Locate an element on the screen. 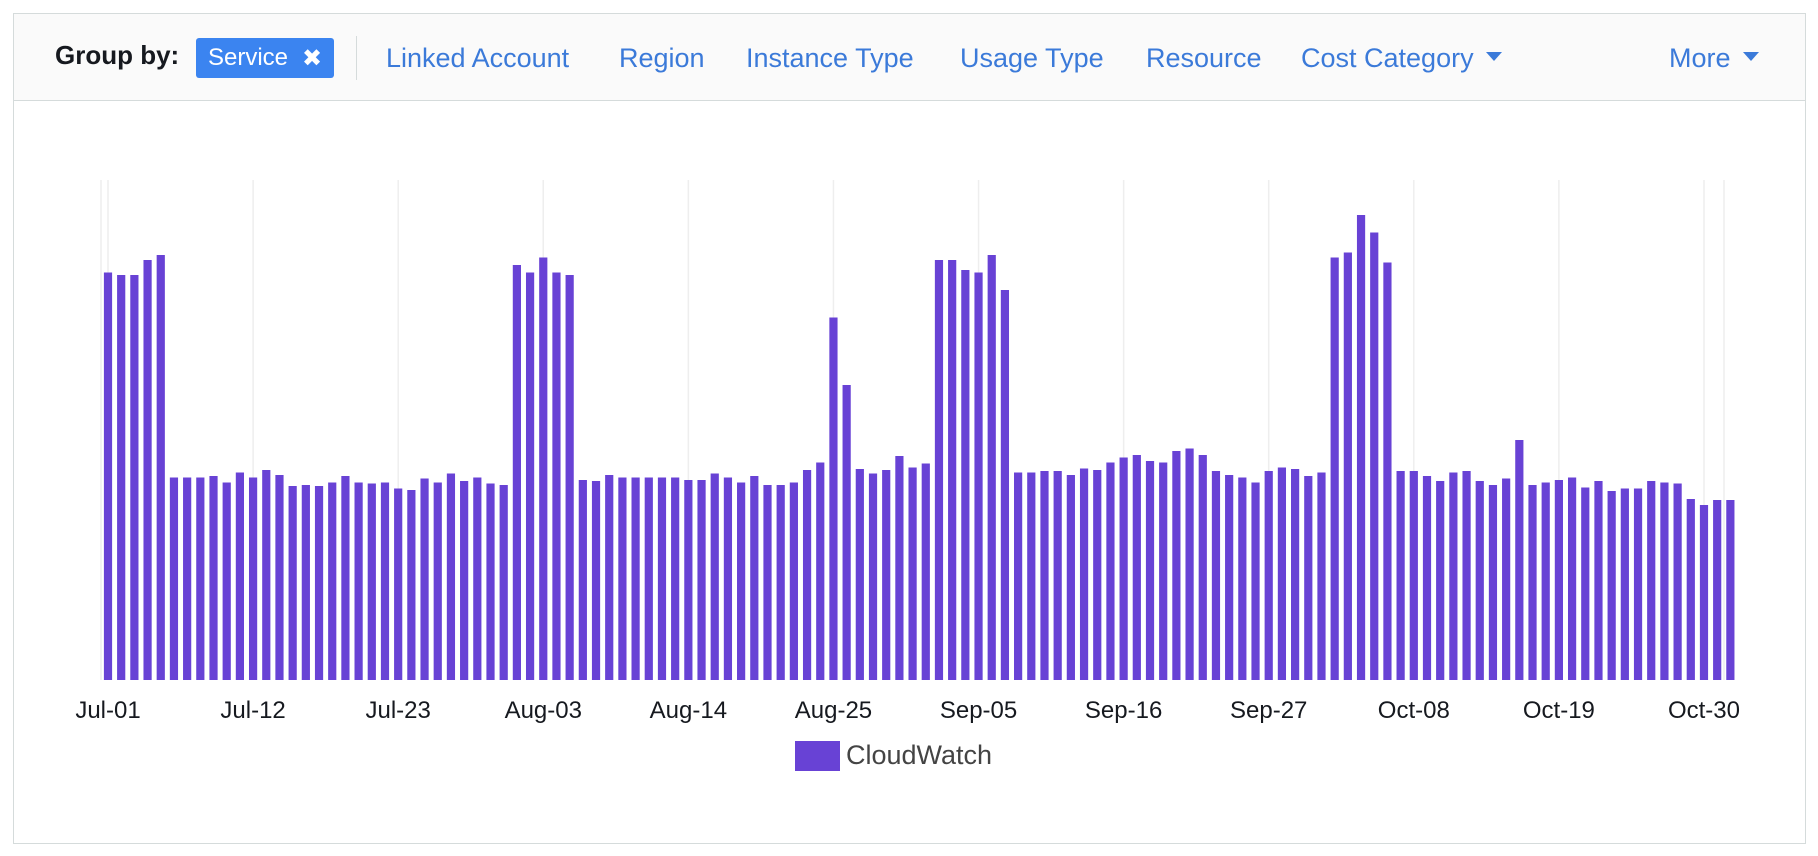 Image resolution: width=1818 pixels, height=856 pixels. group-option-usage-type: Usage Type is located at coordinates (1032, 58).